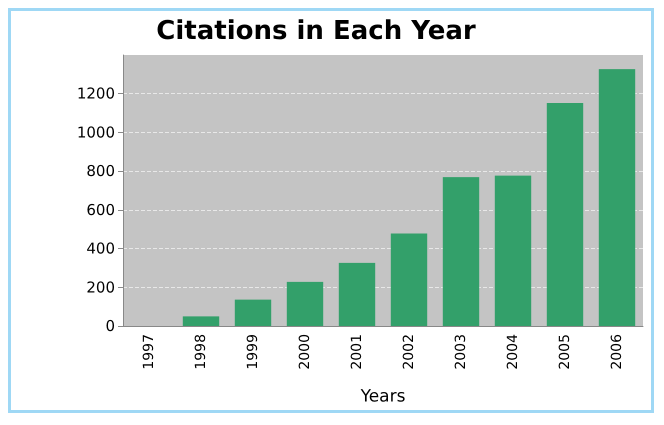 The width and height of the screenshot is (664, 425). What do you see at coordinates (617, 352) in the screenshot?
I see `x-tick-label: 2006` at bounding box center [617, 352].